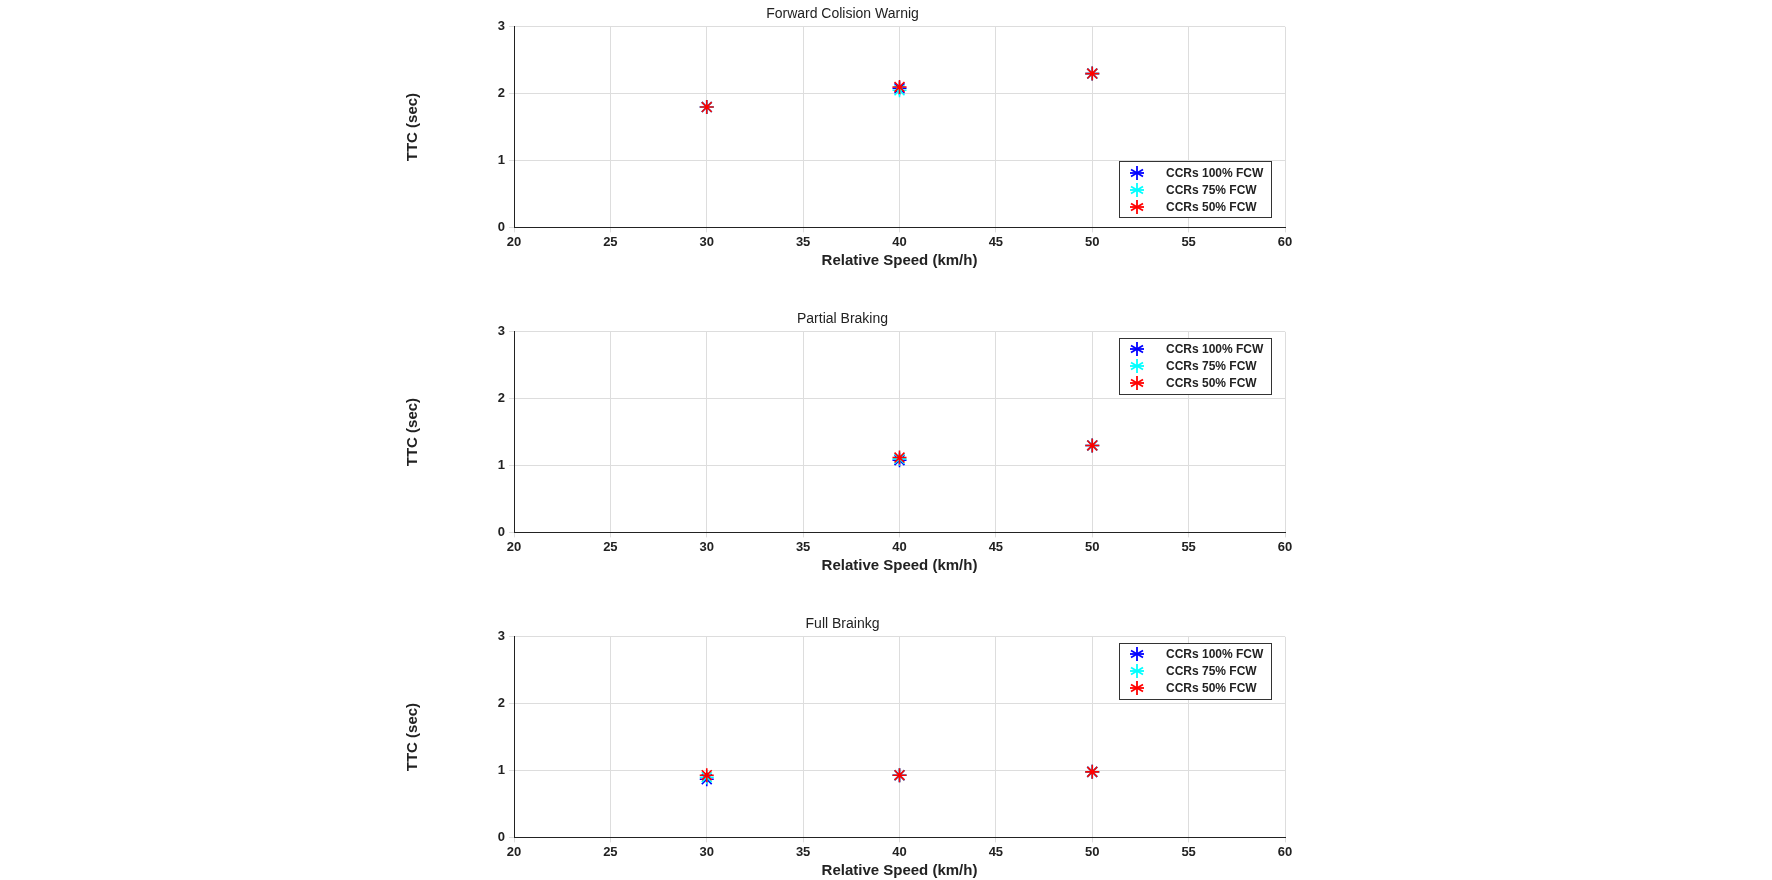  I want to click on chart-title: Full Brainkg, so click(842, 623).